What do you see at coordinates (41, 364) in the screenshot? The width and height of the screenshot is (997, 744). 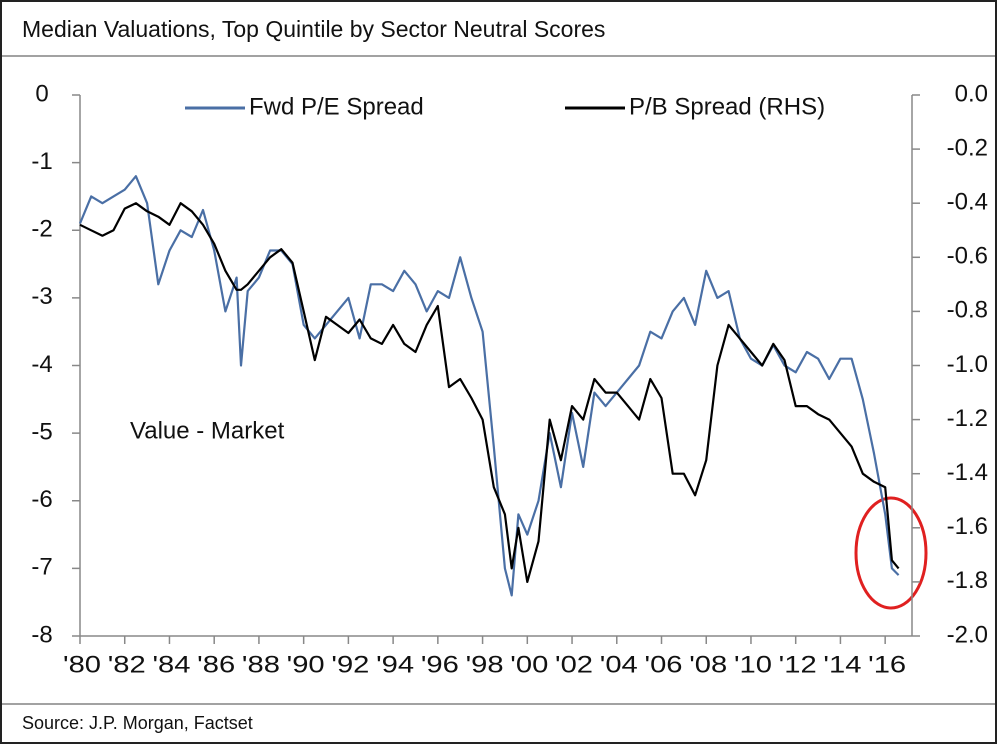 I see `y-tick-label: -4` at bounding box center [41, 364].